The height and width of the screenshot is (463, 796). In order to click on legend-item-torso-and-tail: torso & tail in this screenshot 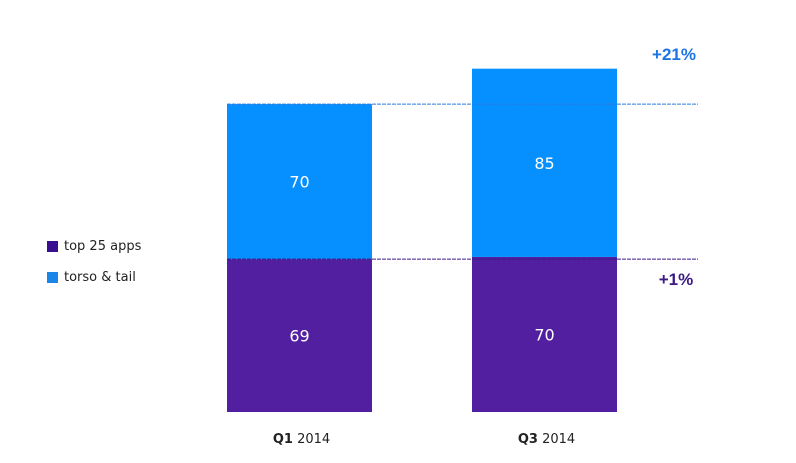, I will do `click(94, 277)`.